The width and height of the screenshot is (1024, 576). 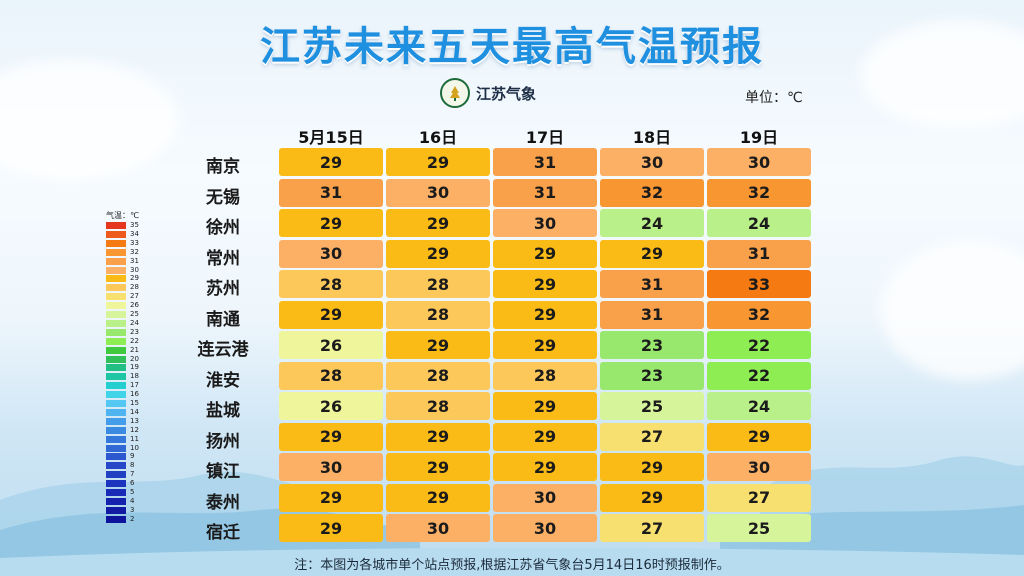 I want to click on city-label: 南京, so click(x=223, y=167).